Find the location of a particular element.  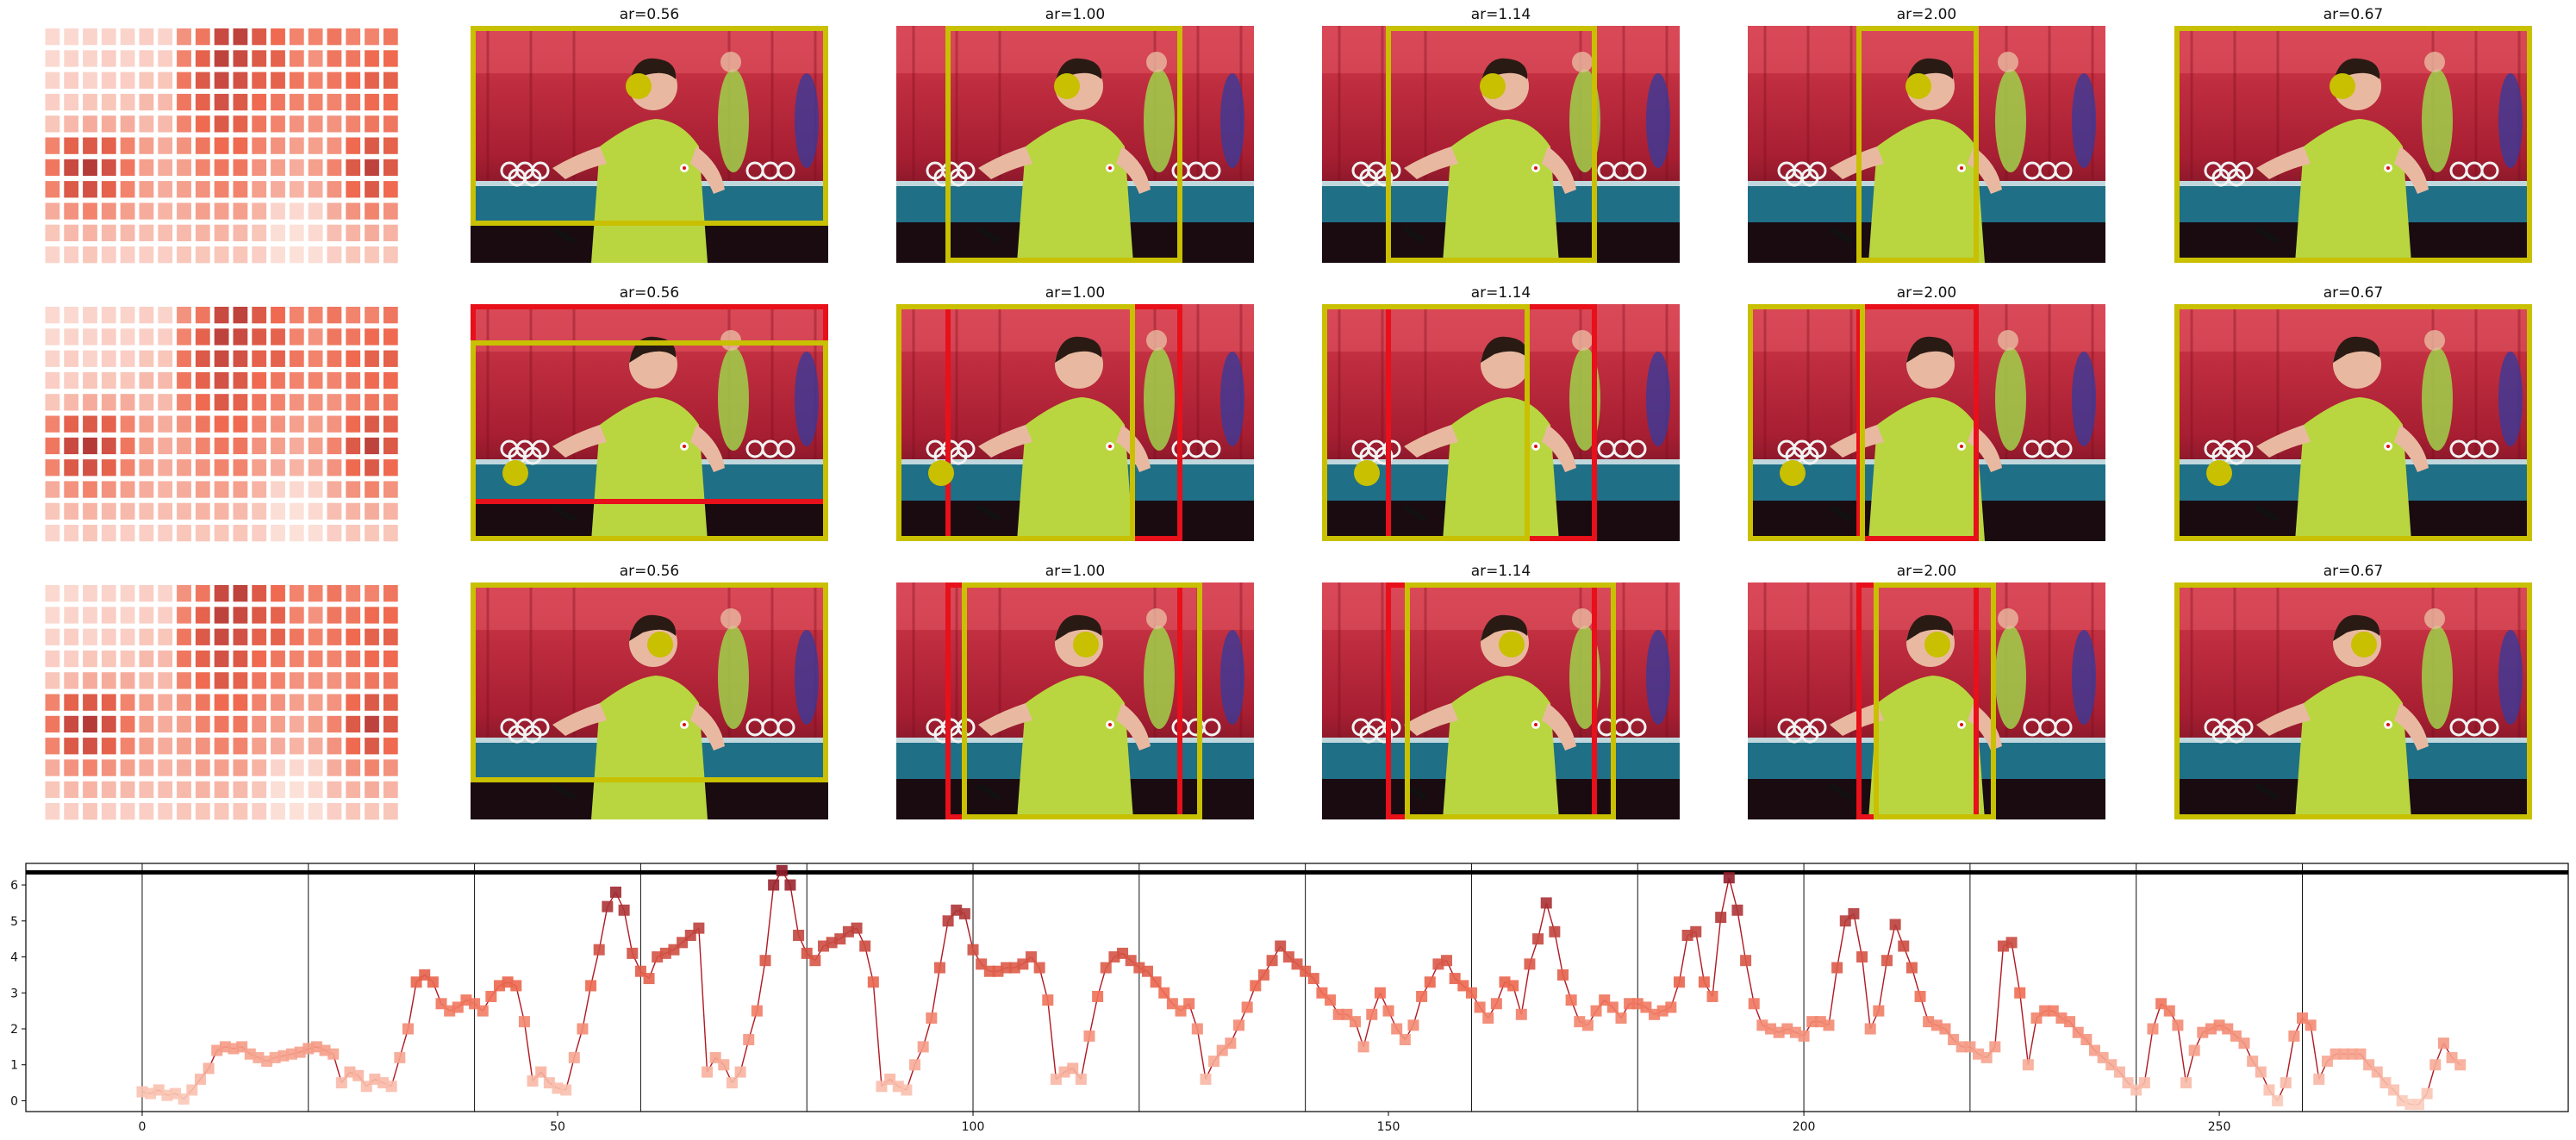

crop-panel: ar=1.00 is located at coordinates (1075, 412).